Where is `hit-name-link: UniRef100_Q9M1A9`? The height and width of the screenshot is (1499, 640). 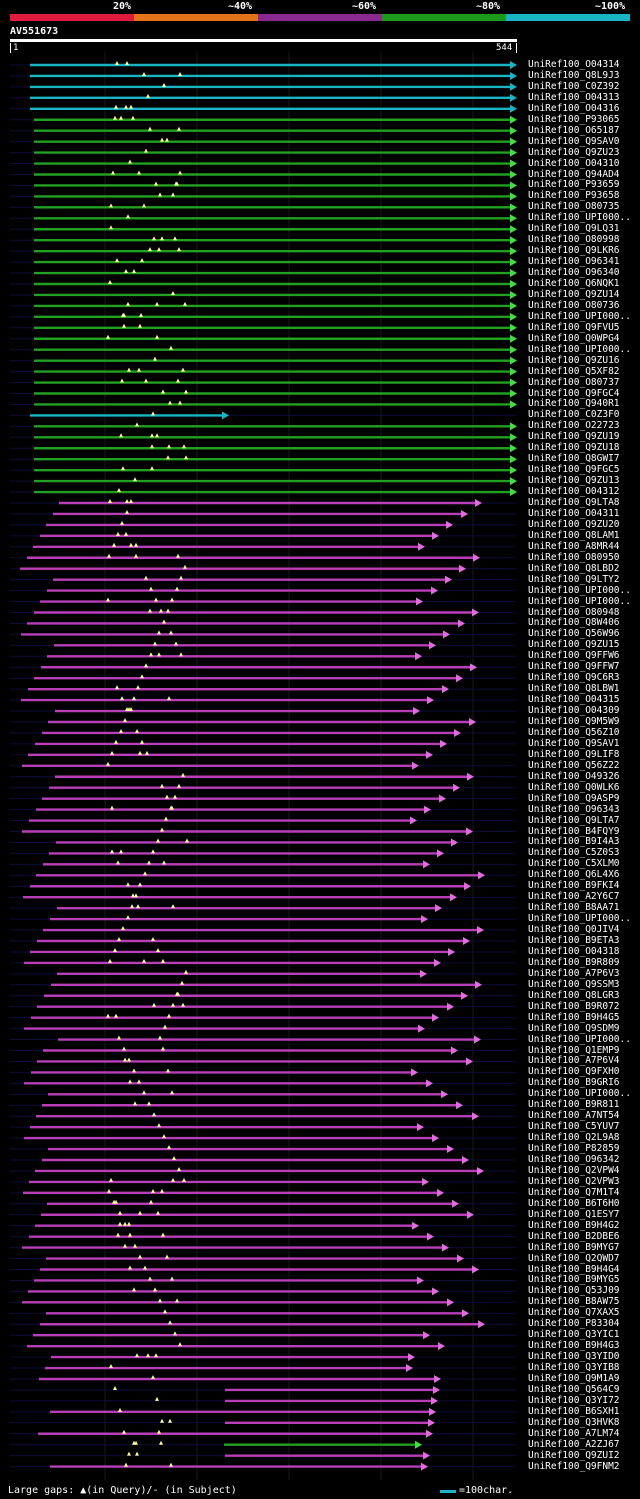 hit-name-link: UniRef100_Q9M1A9 is located at coordinates (574, 1378).